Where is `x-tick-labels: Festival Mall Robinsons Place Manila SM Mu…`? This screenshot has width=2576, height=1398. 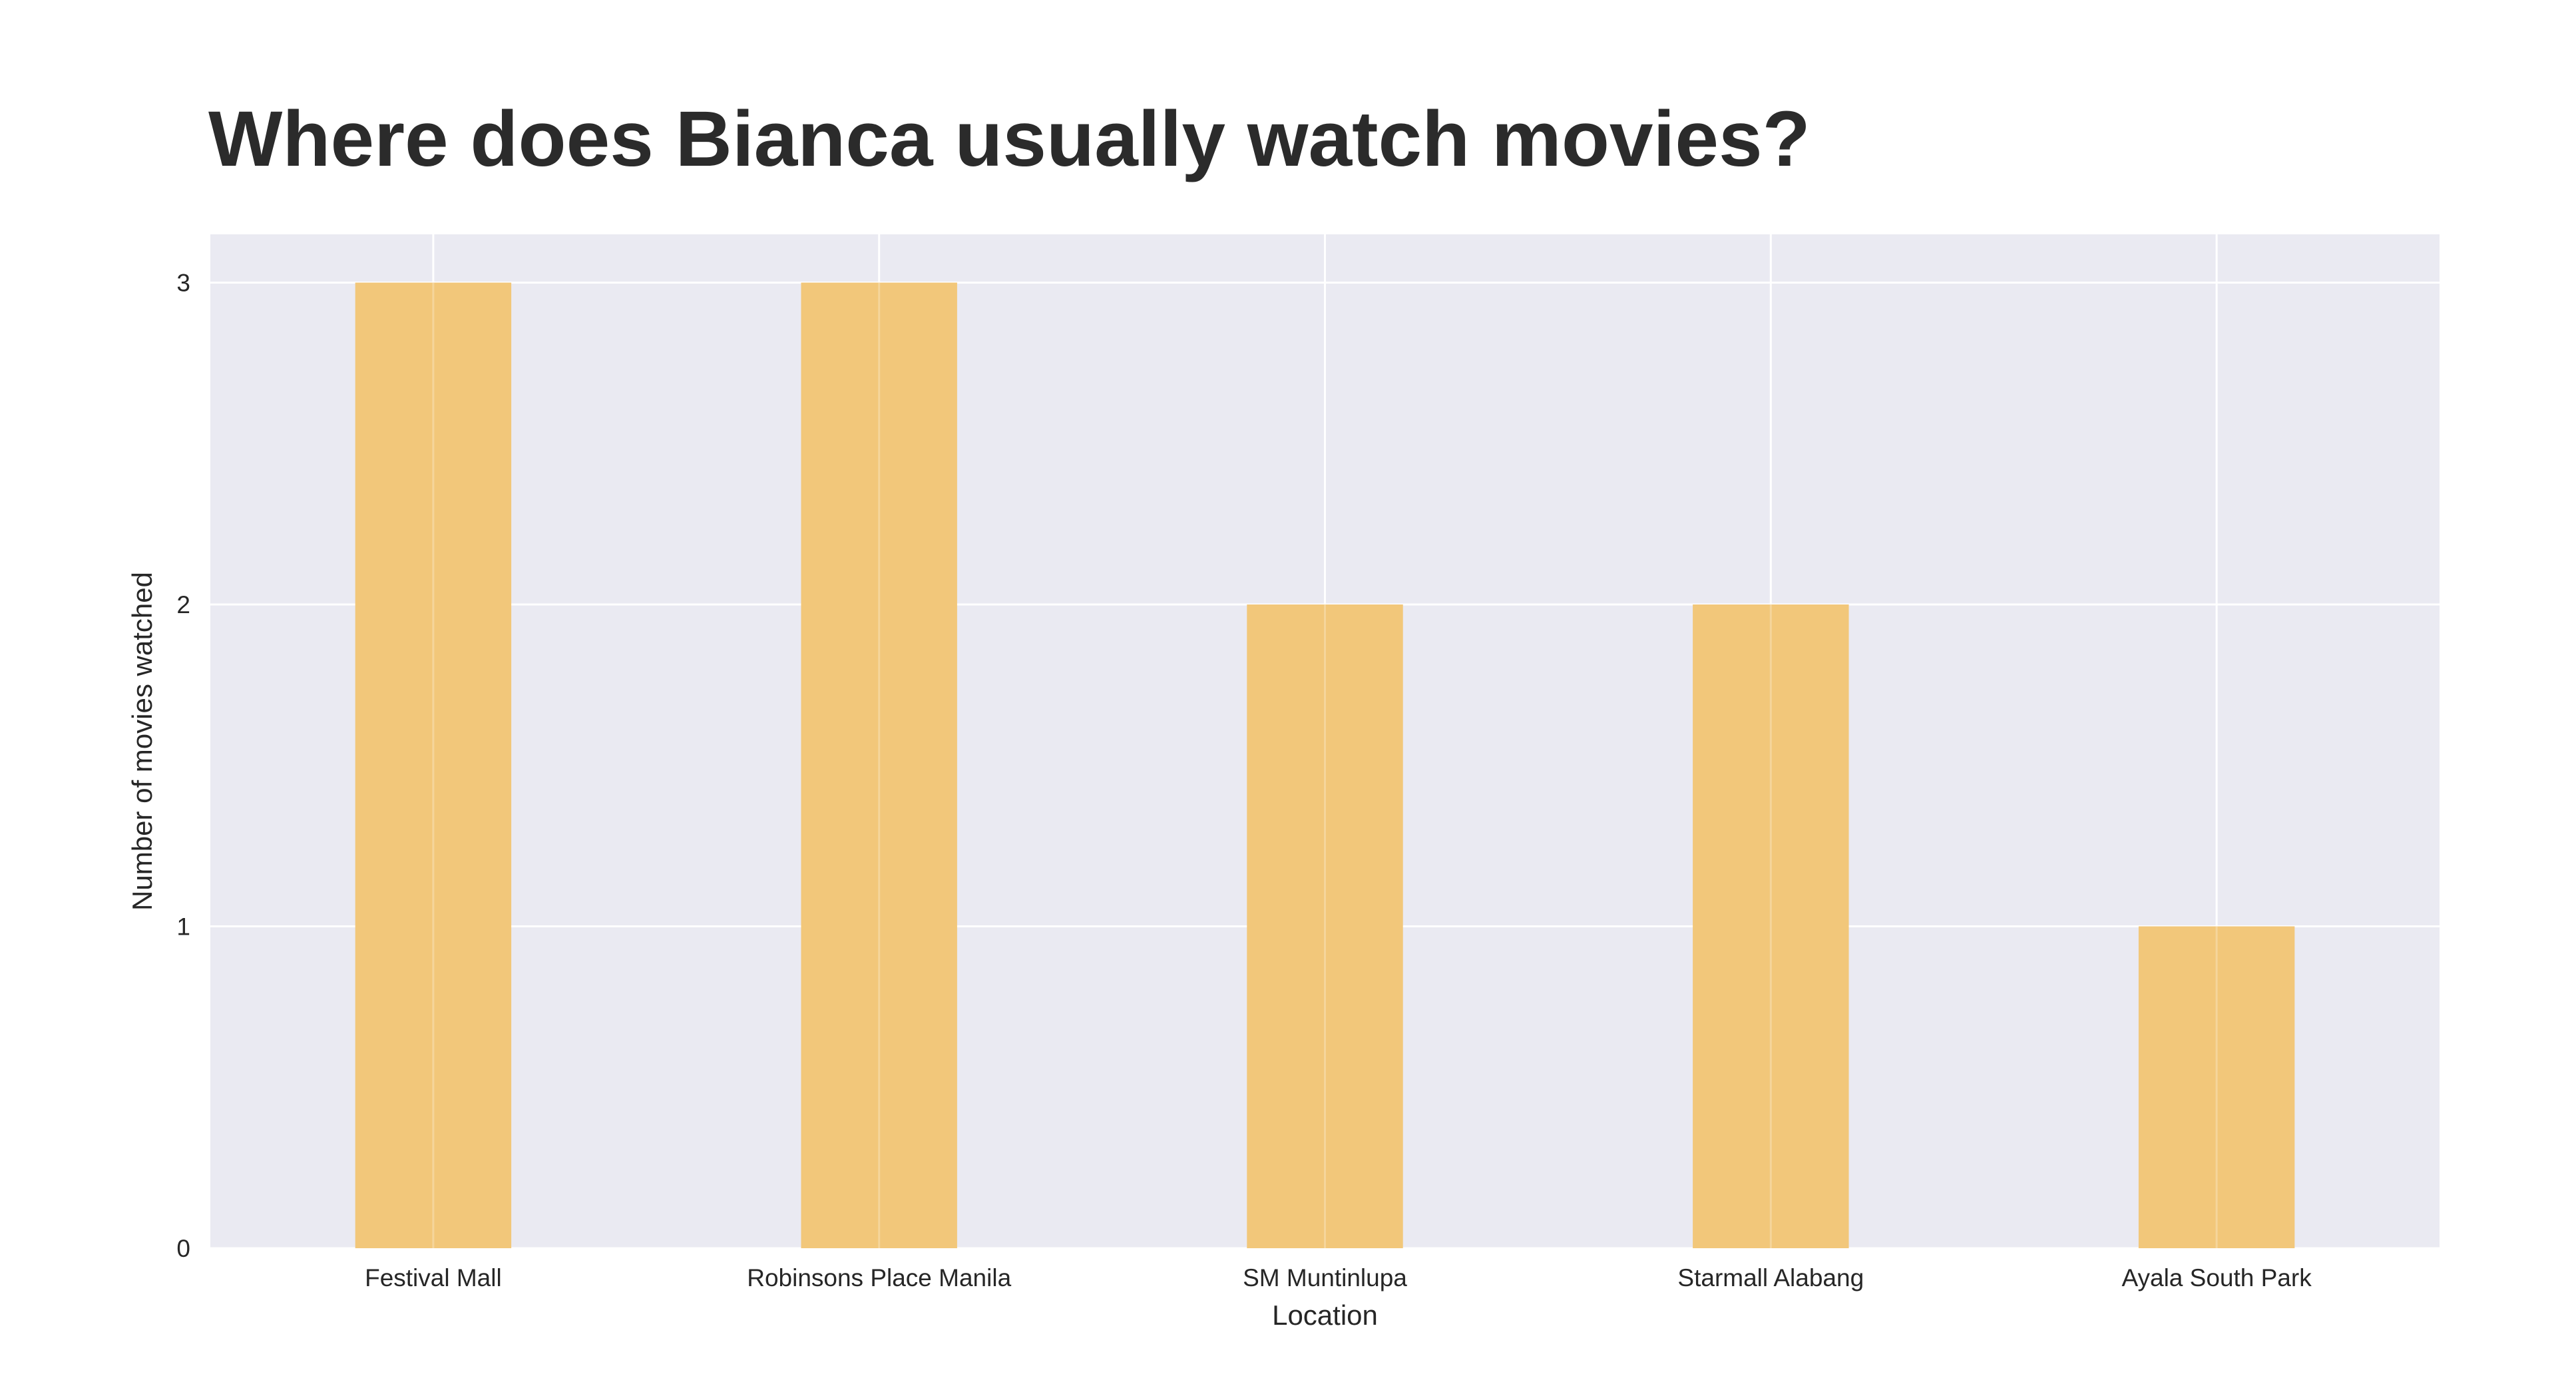
x-tick-labels: Festival Mall Robinsons Place Manila SM Mu… is located at coordinates (1338, 1277).